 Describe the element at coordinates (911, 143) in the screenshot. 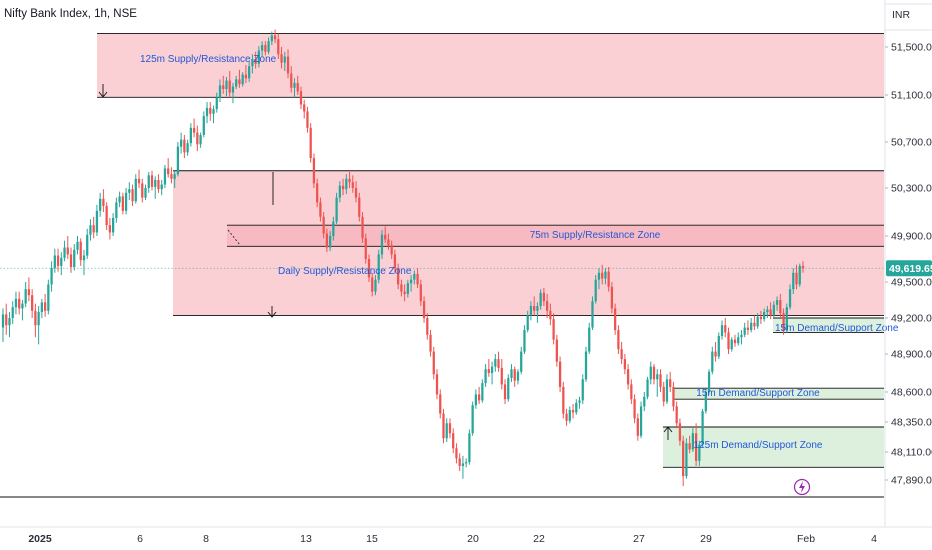

I see `price-tick-label: 50,700.00` at that location.